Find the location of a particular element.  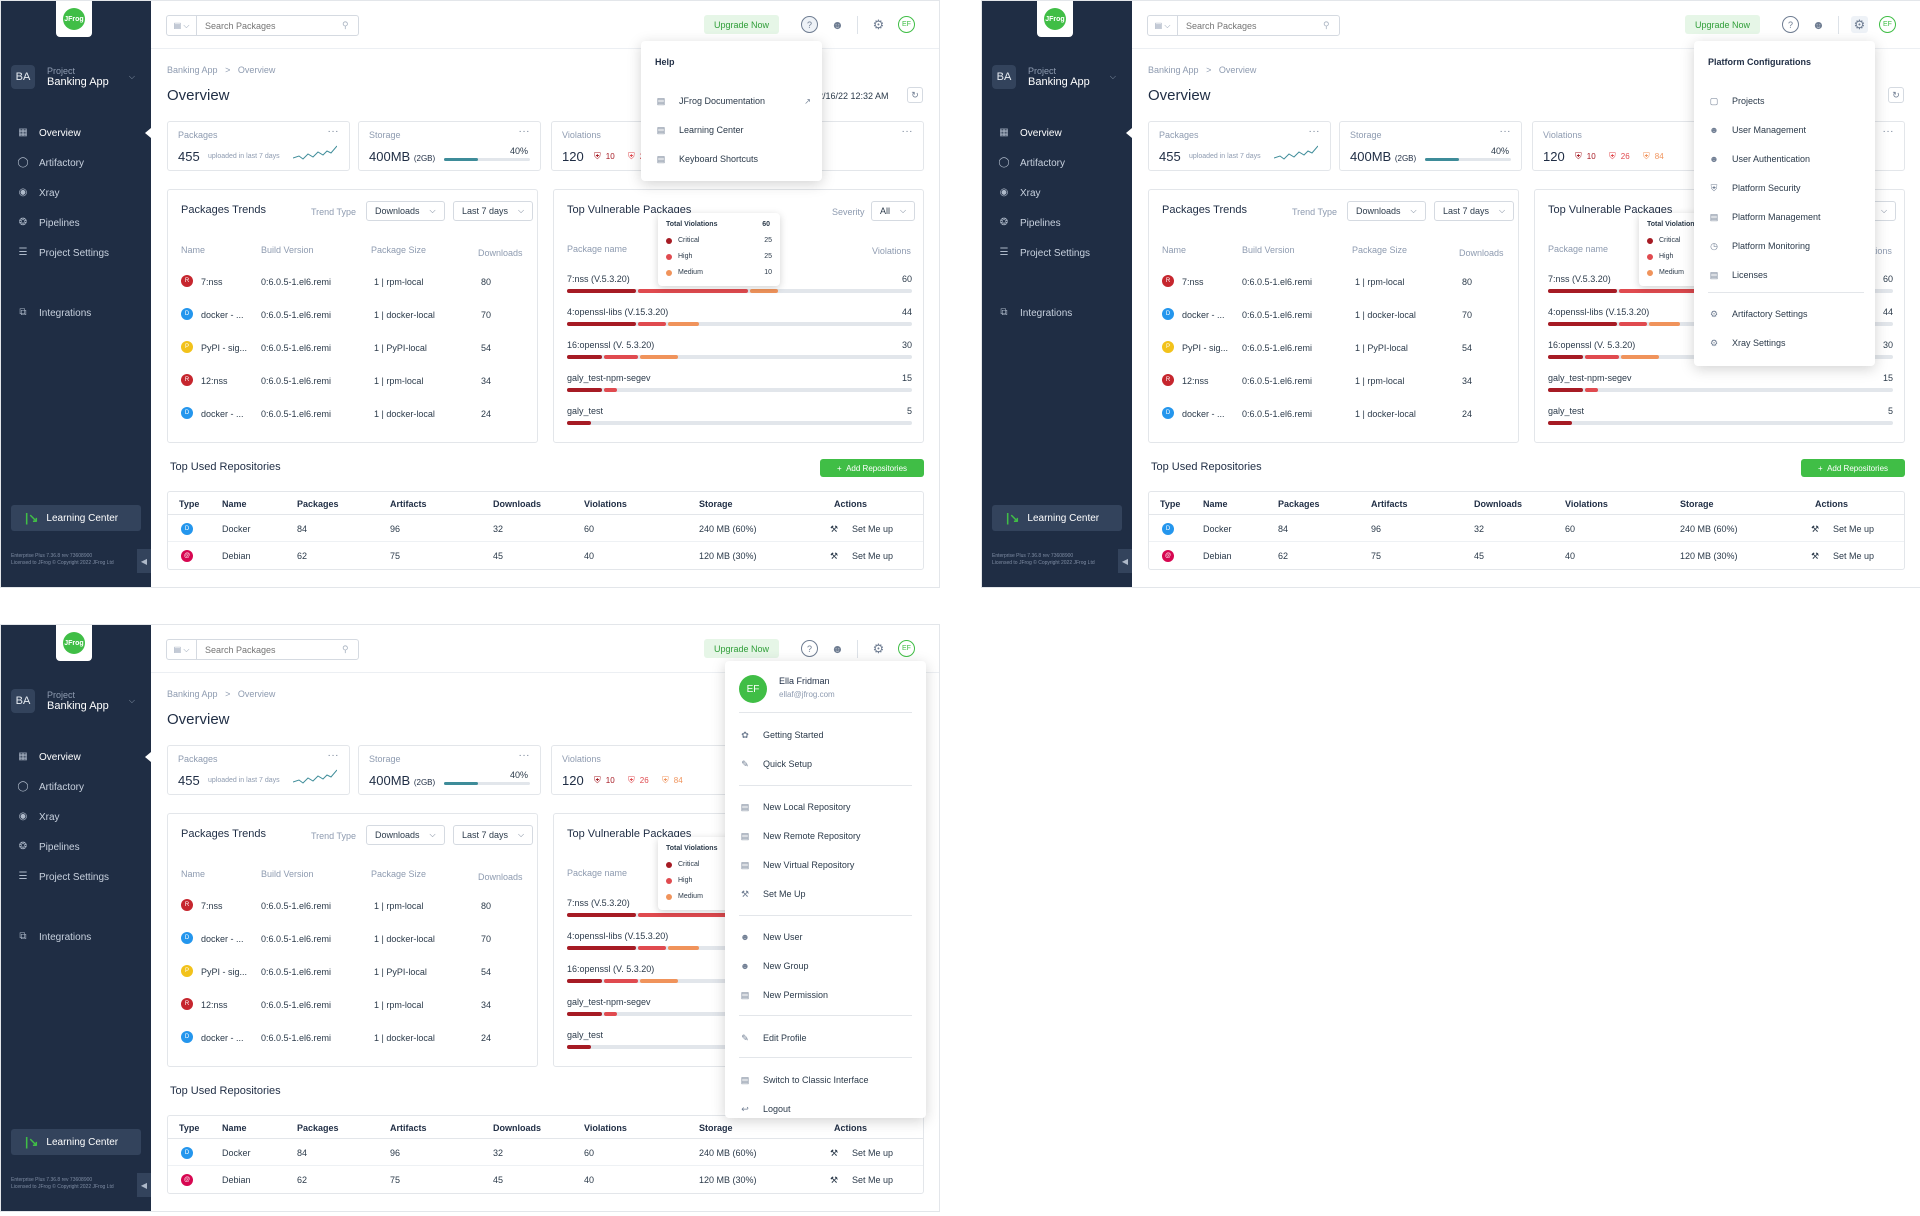

gear-icon: ⚙ is located at coordinates (878, 648).